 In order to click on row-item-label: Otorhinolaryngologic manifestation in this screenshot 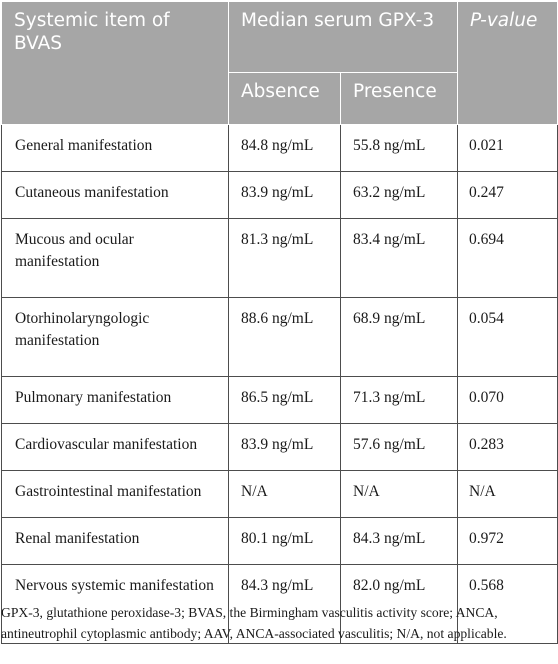, I will do `click(115, 337)`.